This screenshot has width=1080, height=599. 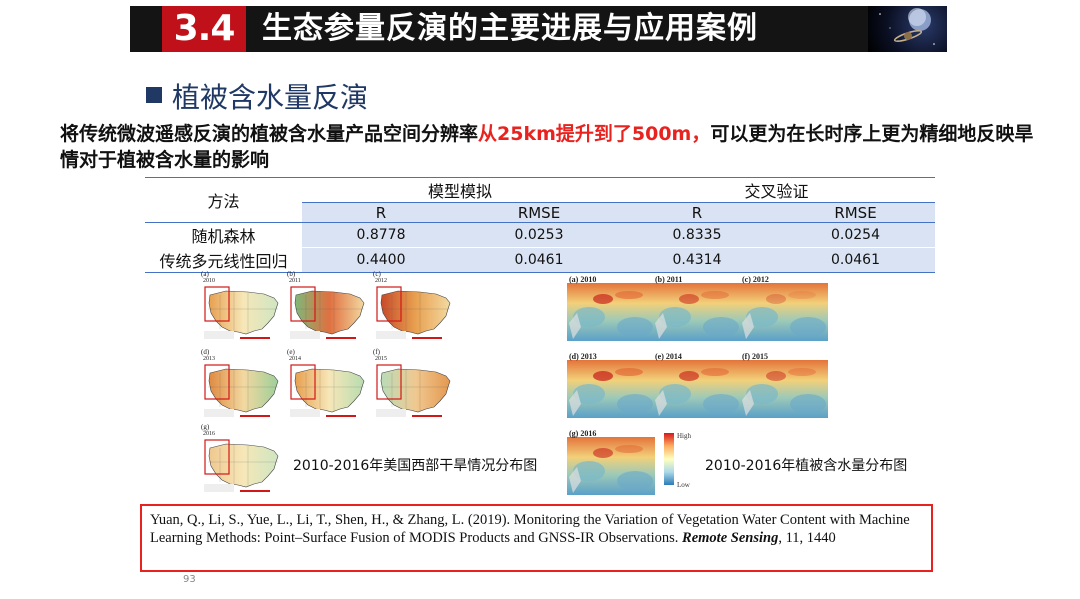 I want to click on panel-label: (e), so click(x=291, y=352).